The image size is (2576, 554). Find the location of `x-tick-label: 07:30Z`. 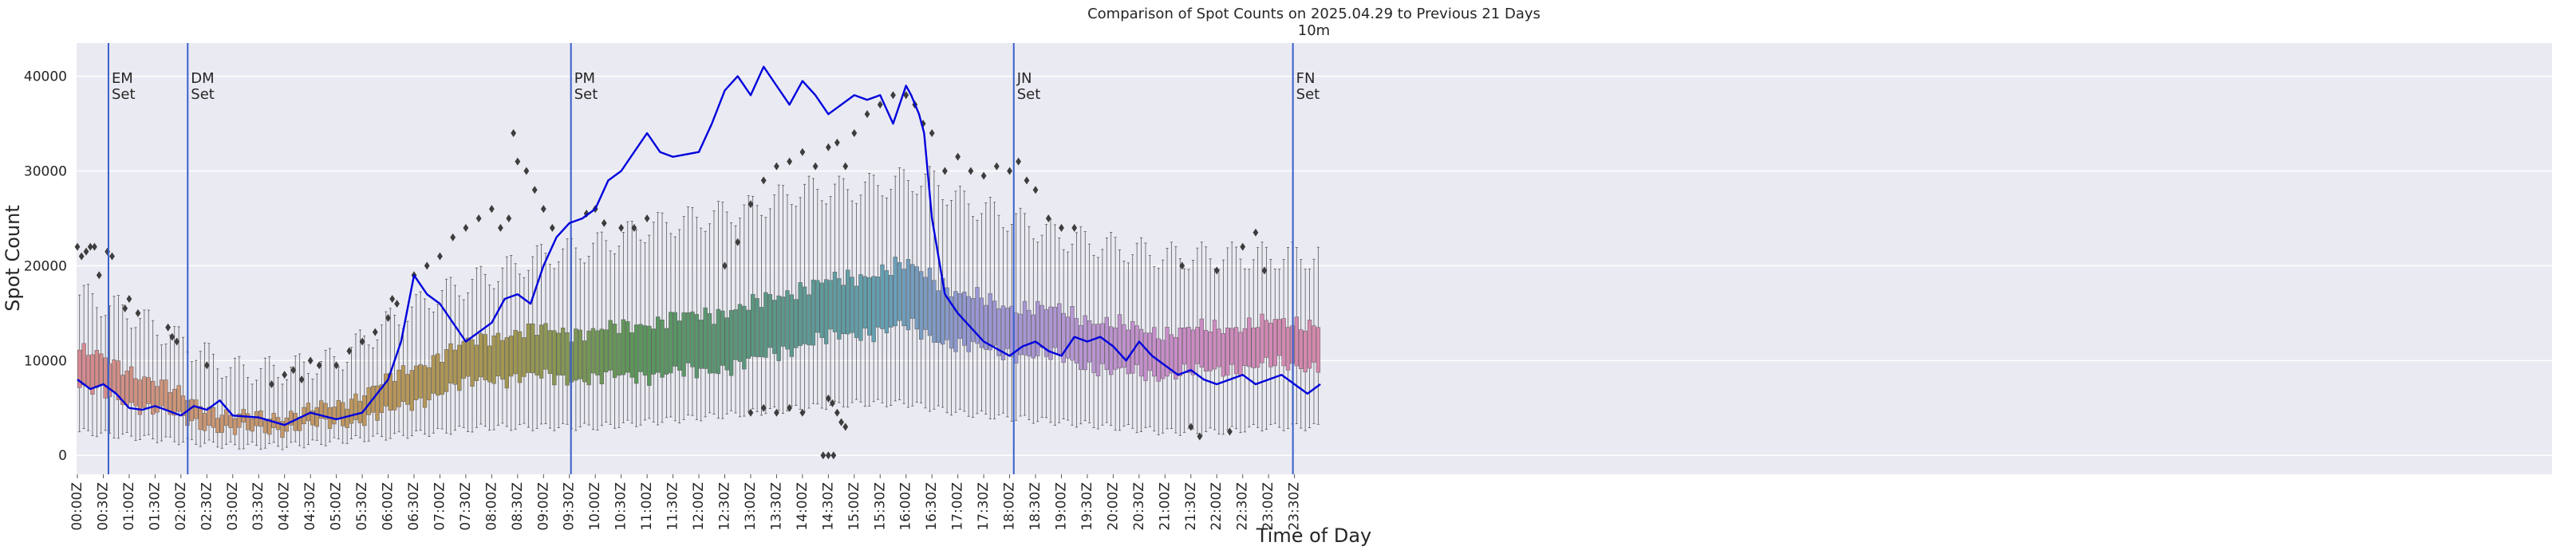

x-tick-label: 07:30Z is located at coordinates (466, 507).